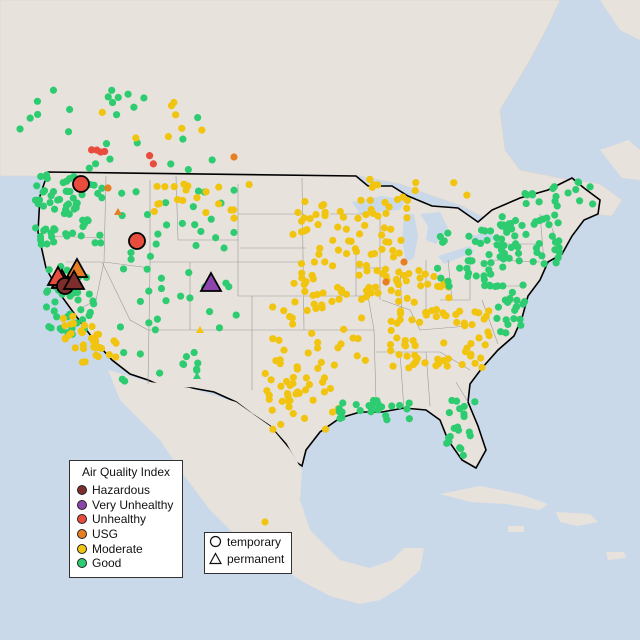 The image size is (640, 640). What do you see at coordinates (74, 279) in the screenshot?
I see `large-station-marker` at bounding box center [74, 279].